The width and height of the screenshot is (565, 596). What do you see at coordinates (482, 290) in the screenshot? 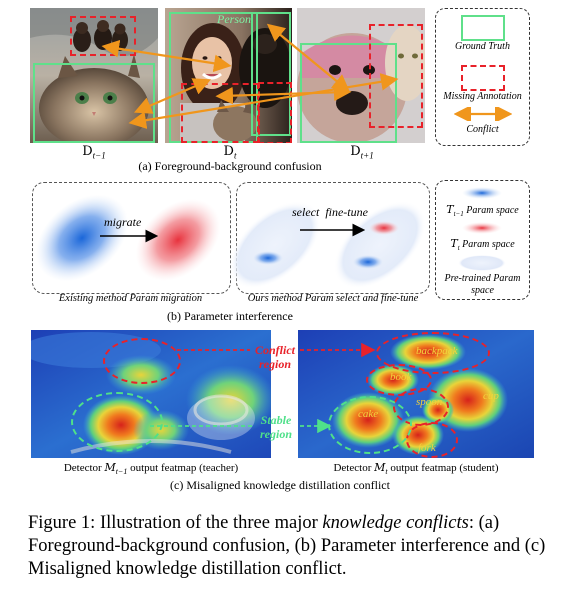
I see `legend-pretrained-label-2: space` at bounding box center [482, 290].